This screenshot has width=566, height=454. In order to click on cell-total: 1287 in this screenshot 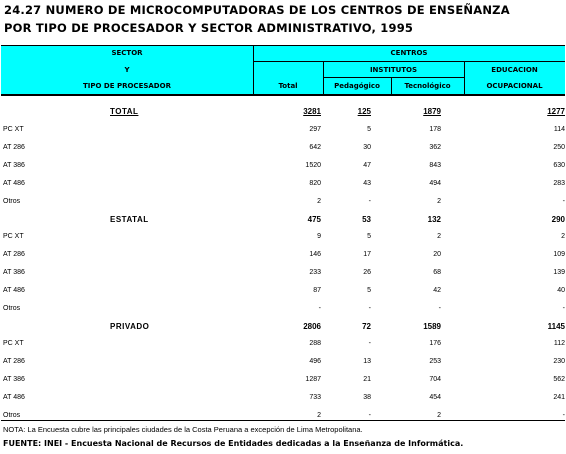, I will do `click(313, 379)`.